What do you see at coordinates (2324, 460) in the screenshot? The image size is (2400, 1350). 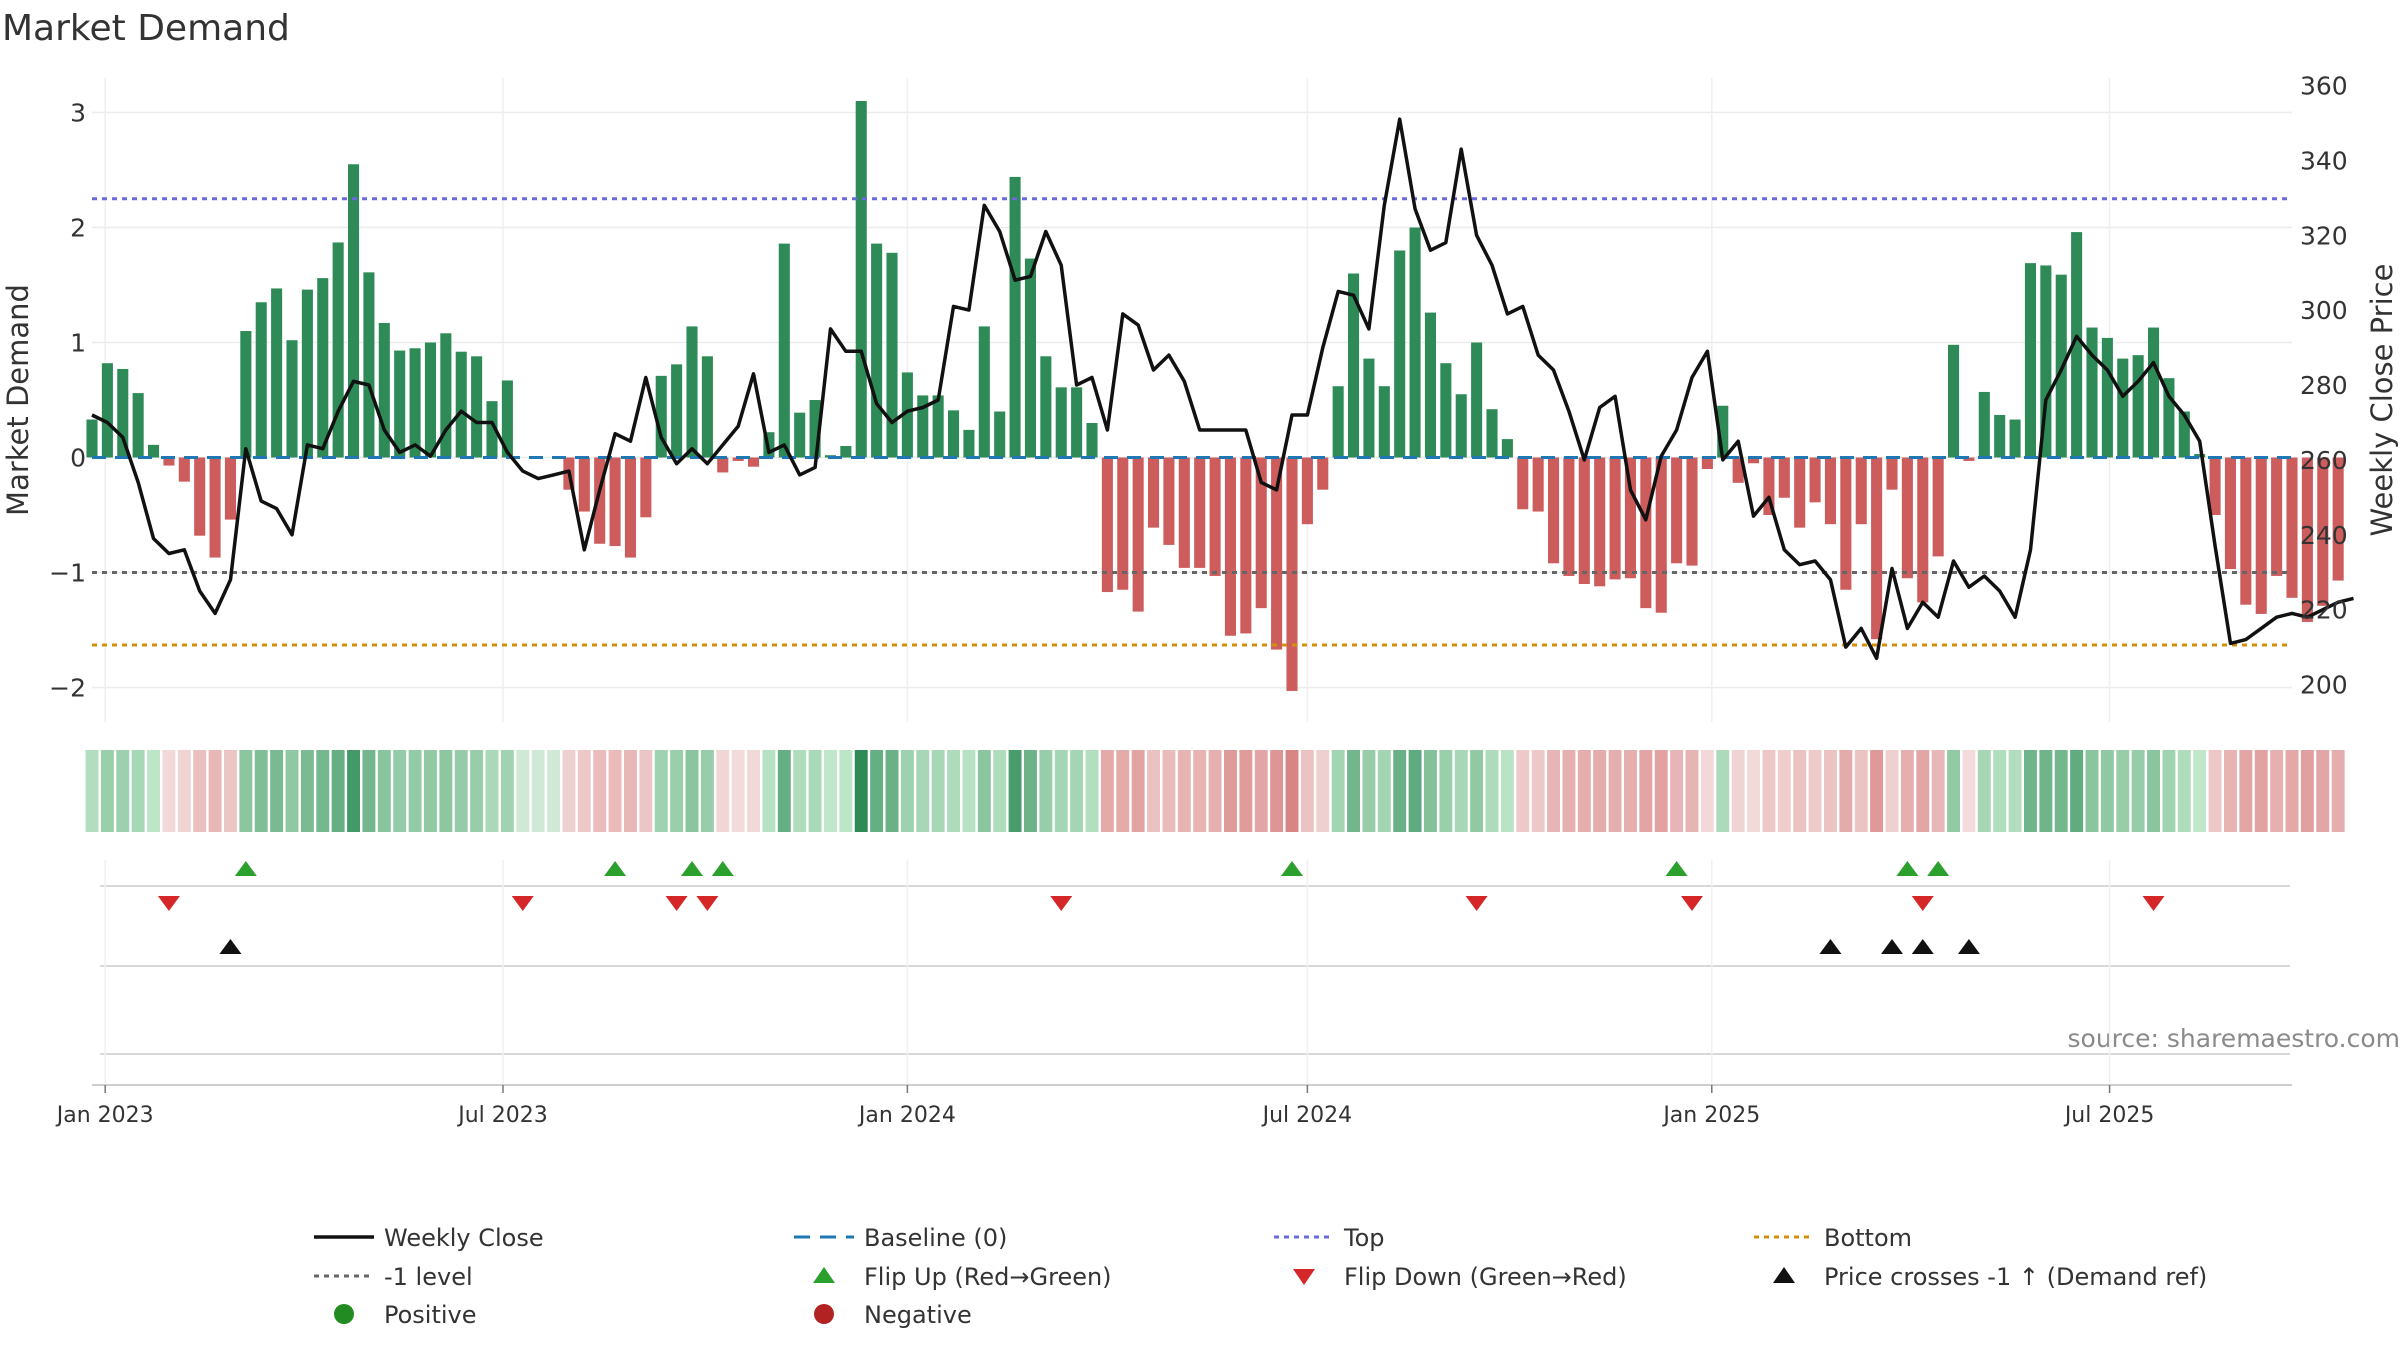 I see `right-tick-label: 260` at bounding box center [2324, 460].